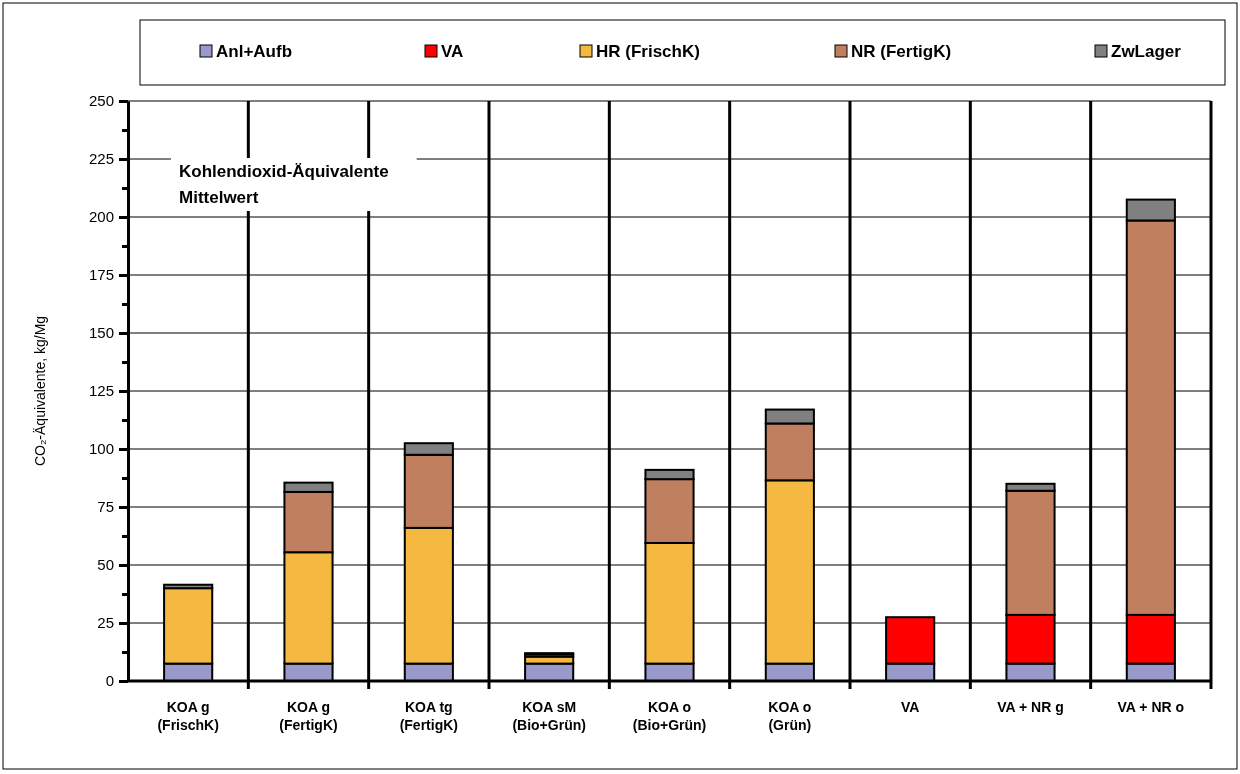 The height and width of the screenshot is (774, 1240). Describe the element at coordinates (105, 623) in the screenshot. I see `y-tick-label: 25` at that location.